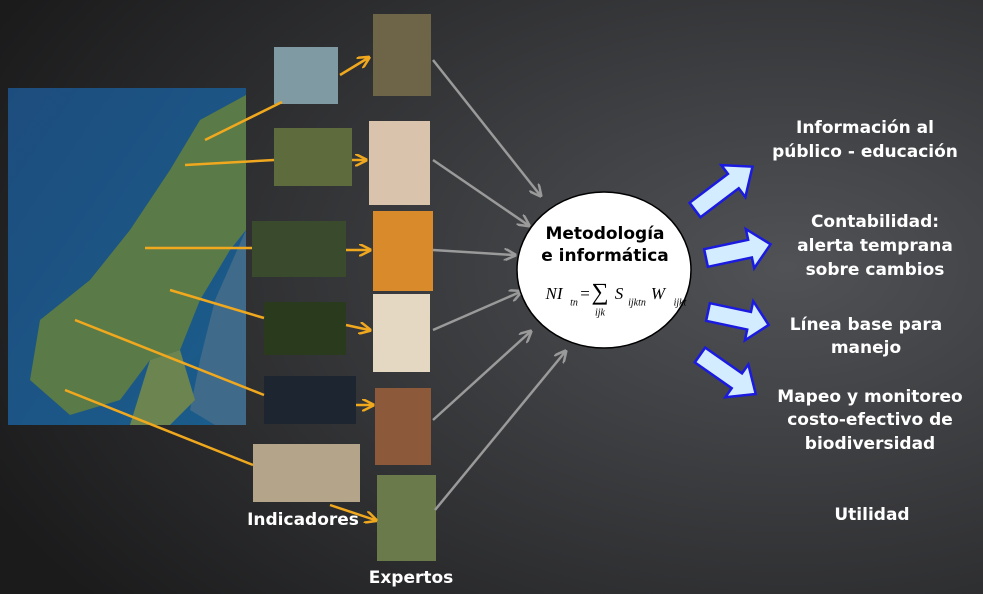  I want to click on formula-part: ijk, so click(600, 312).